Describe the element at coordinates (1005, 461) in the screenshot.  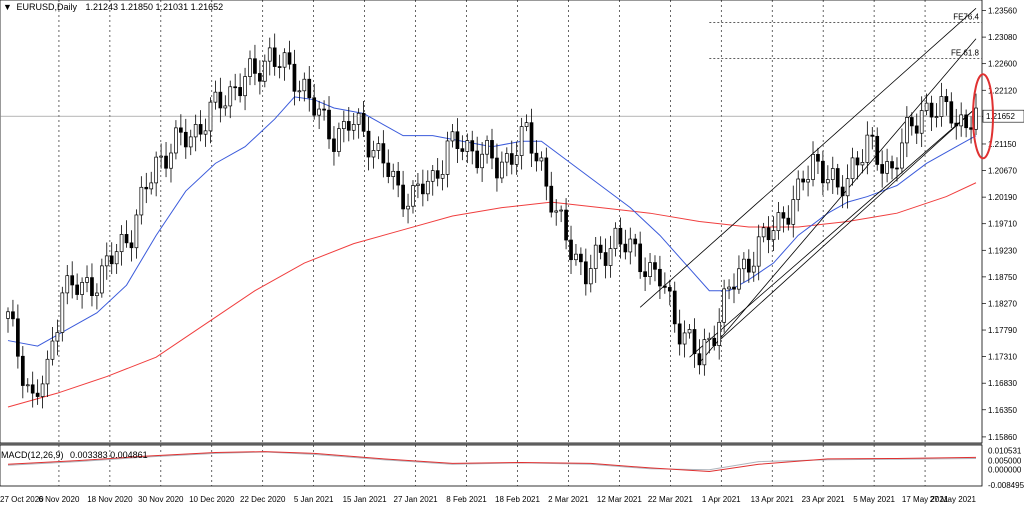
I see `macd-tick-label: 0.005000` at that location.